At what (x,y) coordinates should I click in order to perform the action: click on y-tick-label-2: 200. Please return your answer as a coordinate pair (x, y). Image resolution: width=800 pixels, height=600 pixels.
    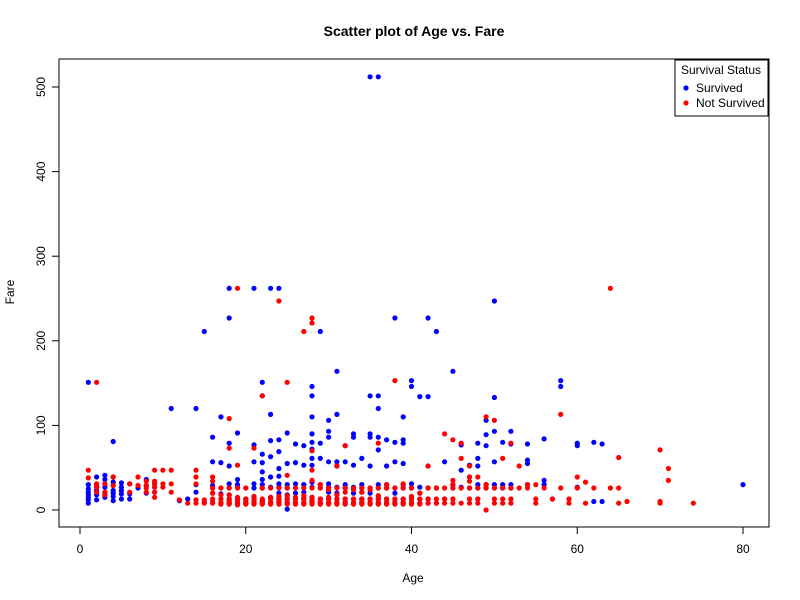
    Looking at the image, I should click on (41, 340).